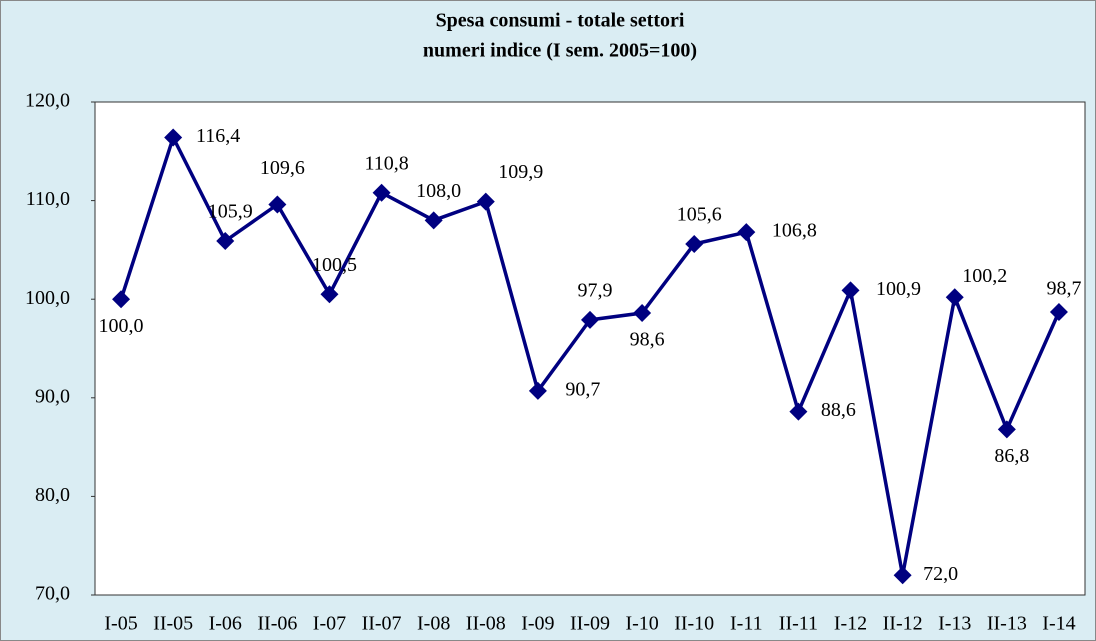 Image resolution: width=1096 pixels, height=641 pixels. Describe the element at coordinates (595, 290) in the screenshot. I see `data-label: 97,9` at that location.